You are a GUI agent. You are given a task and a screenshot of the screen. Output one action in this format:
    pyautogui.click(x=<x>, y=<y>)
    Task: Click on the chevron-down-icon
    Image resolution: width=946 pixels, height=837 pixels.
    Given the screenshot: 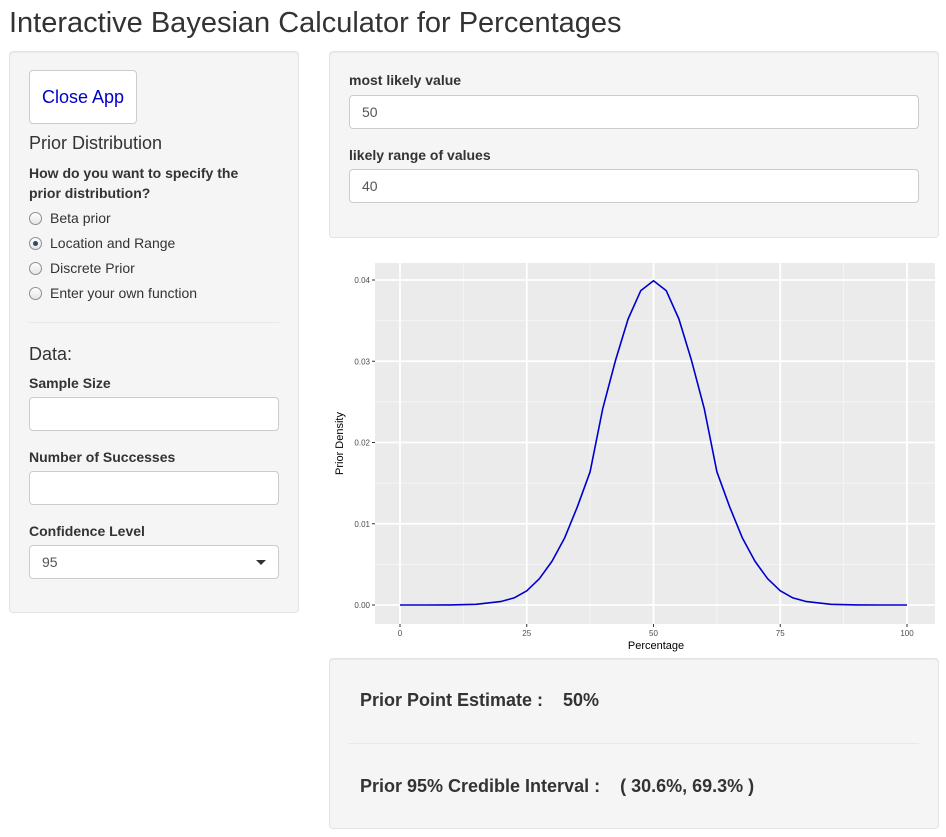 What is the action you would take?
    pyautogui.click(x=261, y=562)
    